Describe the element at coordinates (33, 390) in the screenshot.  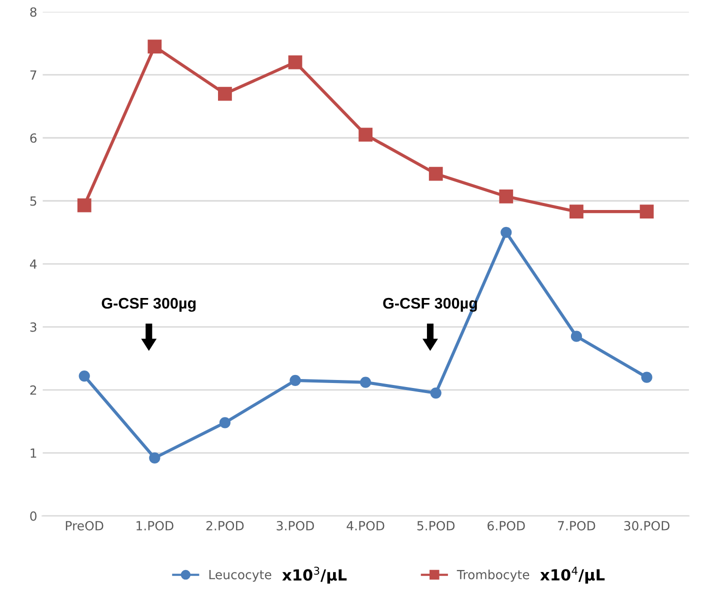
I see `y-tick-label: 2` at that location.